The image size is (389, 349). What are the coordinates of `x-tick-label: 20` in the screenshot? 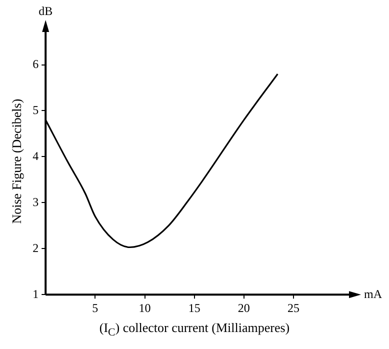 It's located at (244, 307).